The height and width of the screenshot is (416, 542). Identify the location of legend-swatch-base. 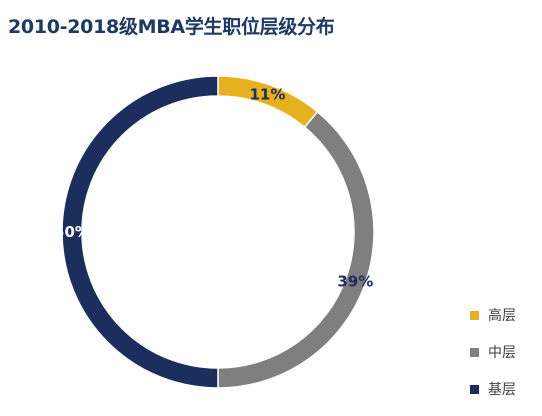
(474, 389).